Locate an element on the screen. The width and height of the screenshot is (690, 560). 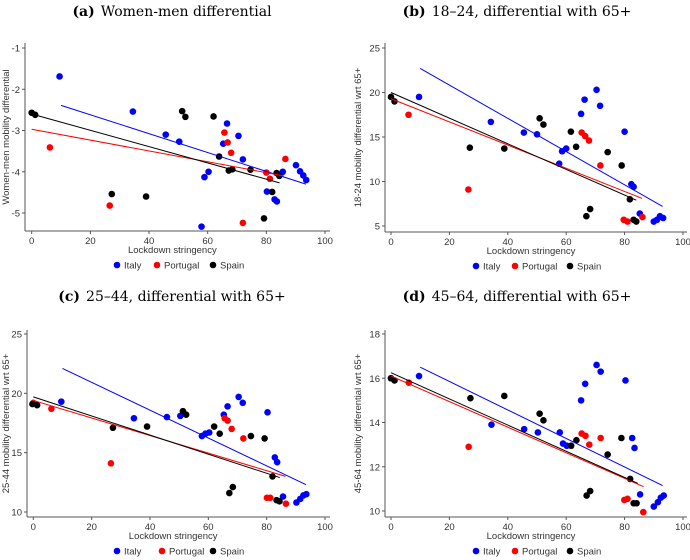
legend: Italy Portugal Spain is located at coordinates (178, 552).